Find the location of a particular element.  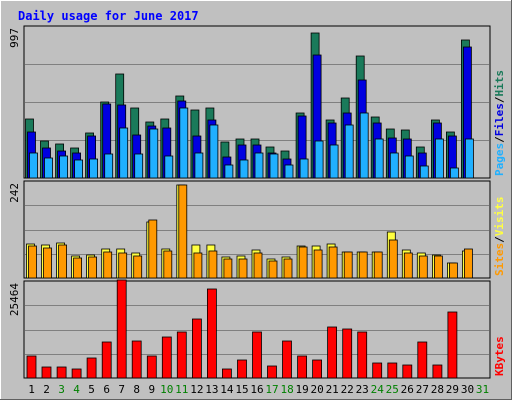

x-tick-day-28: 28 is located at coordinates (437, 389).